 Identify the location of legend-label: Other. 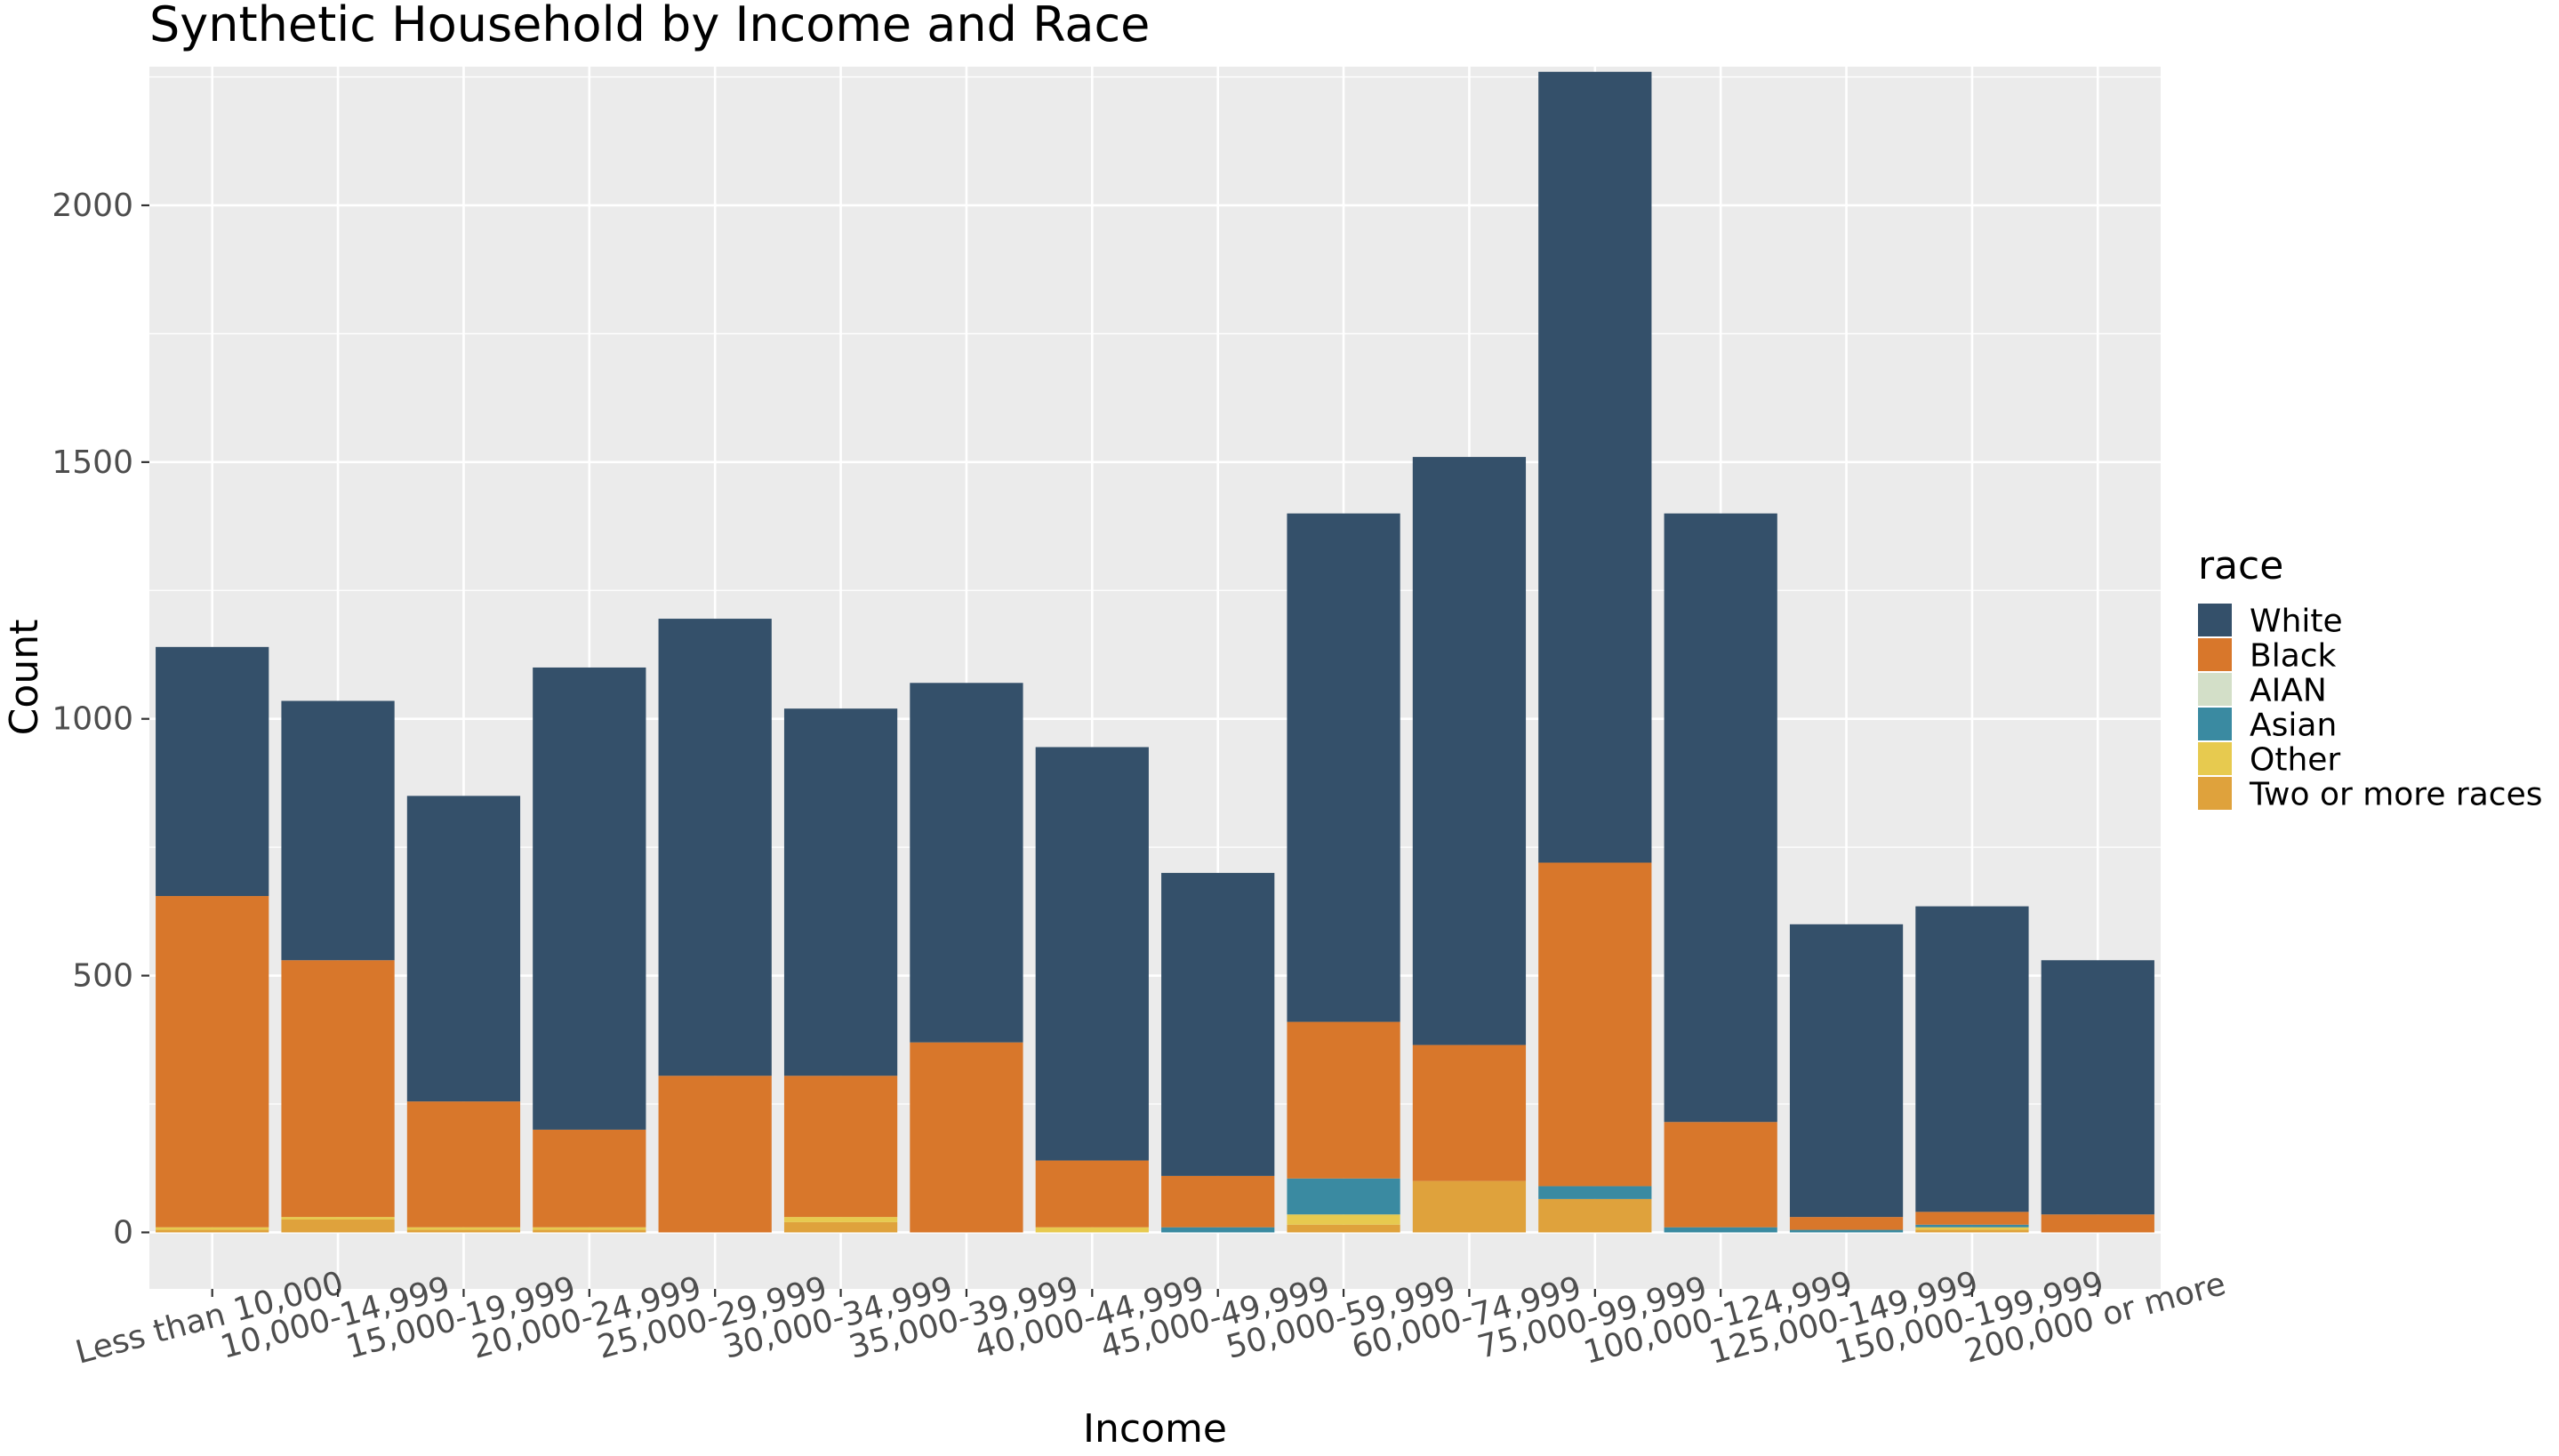
(2295, 760).